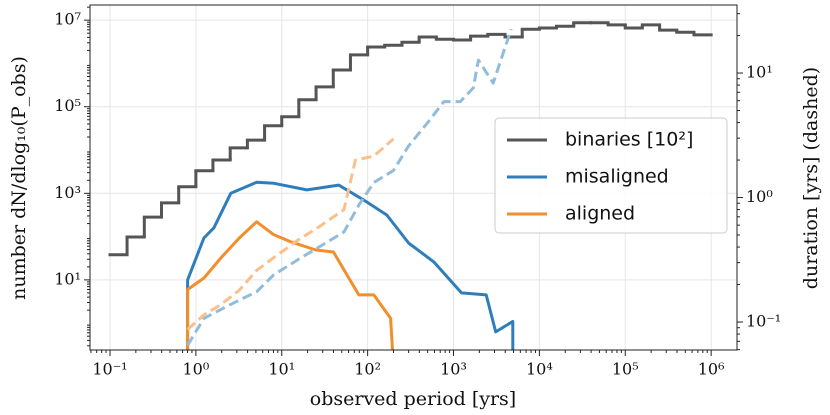 Image resolution: width=830 pixels, height=415 pixels. I want to click on y-tick-label: 10¹, so click(67, 278).